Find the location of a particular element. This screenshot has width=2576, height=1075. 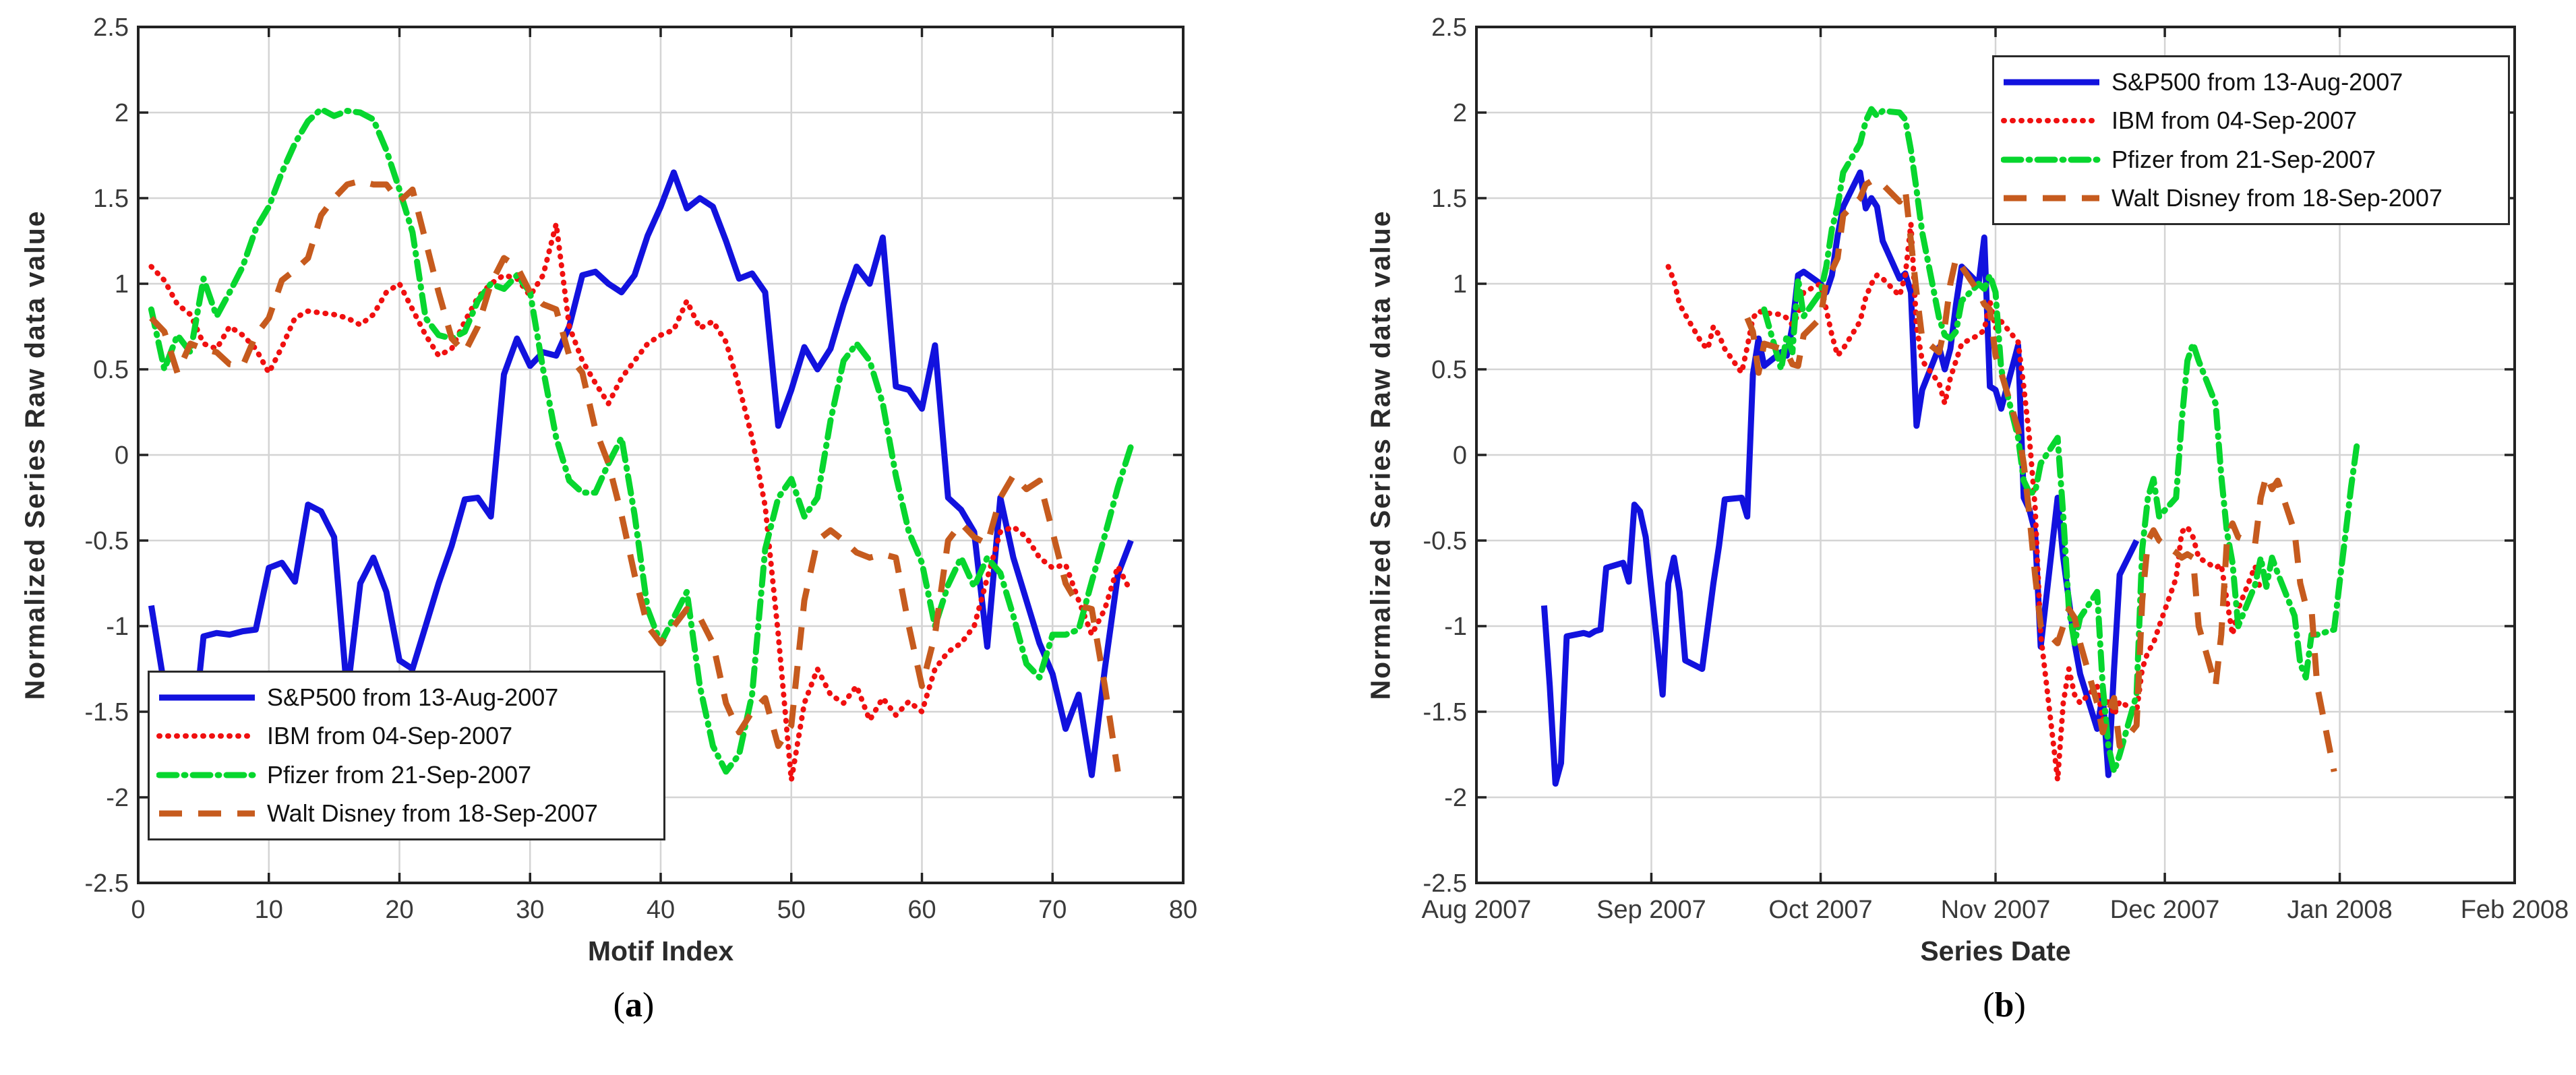

caption-b-open: ( is located at coordinates (1989, 1005).